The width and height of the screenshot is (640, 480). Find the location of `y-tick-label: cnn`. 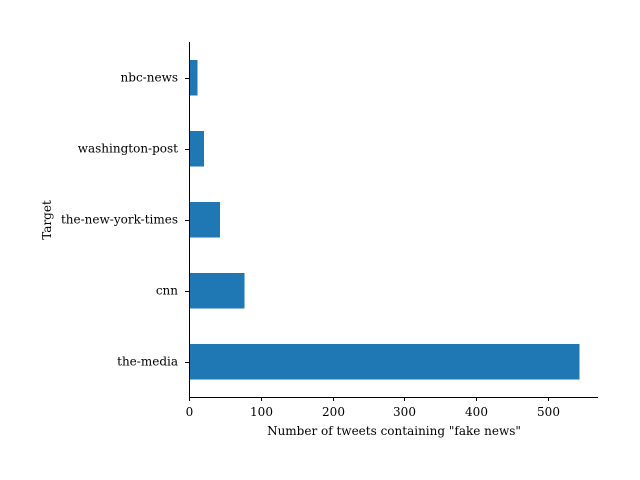

y-tick-label: cnn is located at coordinates (167, 291).